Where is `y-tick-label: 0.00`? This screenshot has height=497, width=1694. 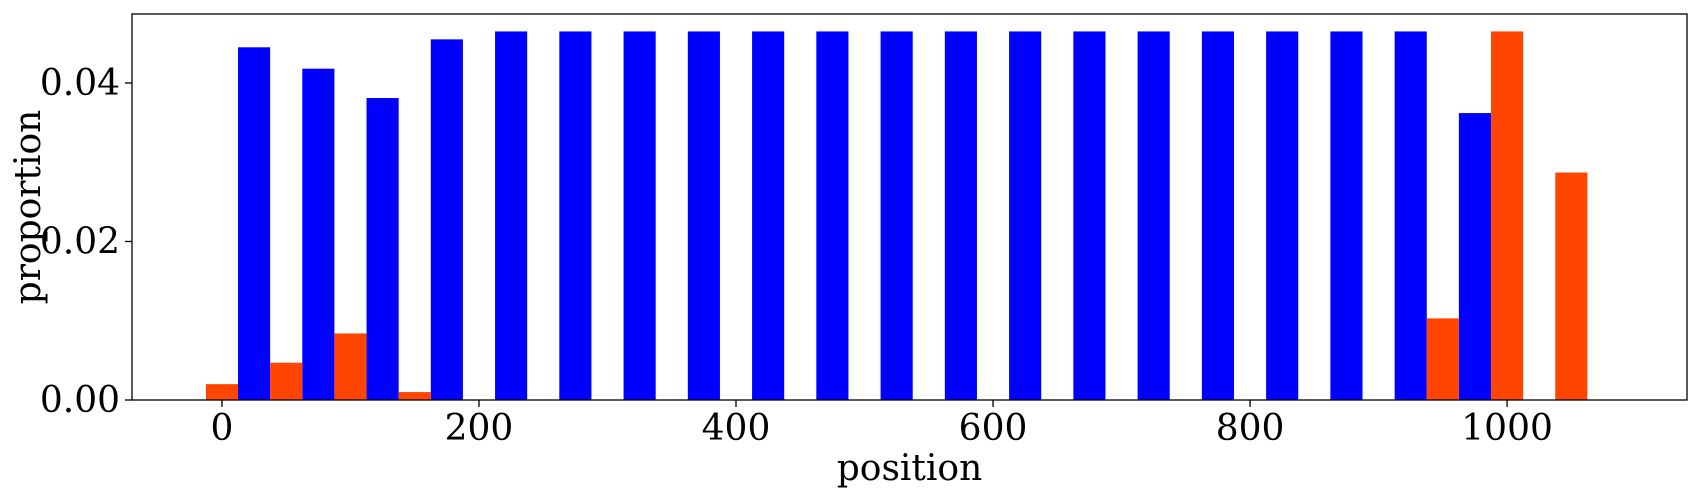 y-tick-label: 0.00 is located at coordinates (80, 400).